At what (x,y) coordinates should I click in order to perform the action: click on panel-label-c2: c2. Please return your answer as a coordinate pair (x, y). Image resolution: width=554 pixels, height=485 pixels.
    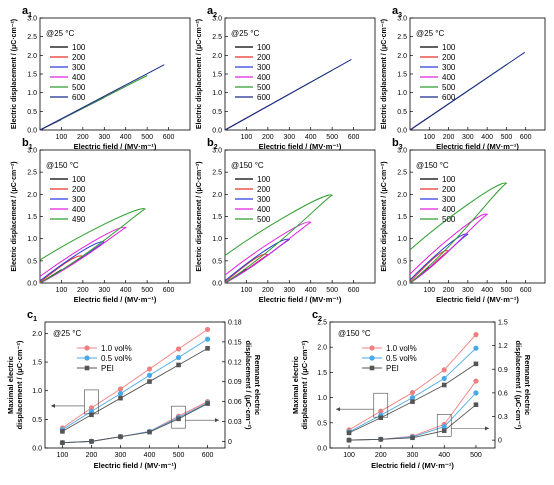
    Looking at the image, I should click on (317, 316).